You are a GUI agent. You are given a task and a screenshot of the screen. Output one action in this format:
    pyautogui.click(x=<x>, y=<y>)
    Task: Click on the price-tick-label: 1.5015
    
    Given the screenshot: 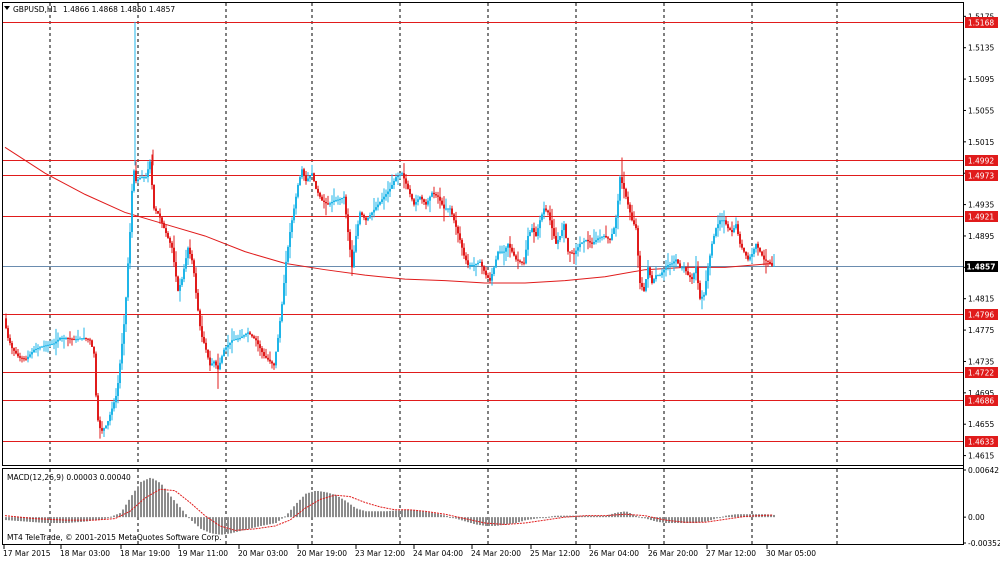 What is the action you would take?
    pyautogui.click(x=981, y=142)
    